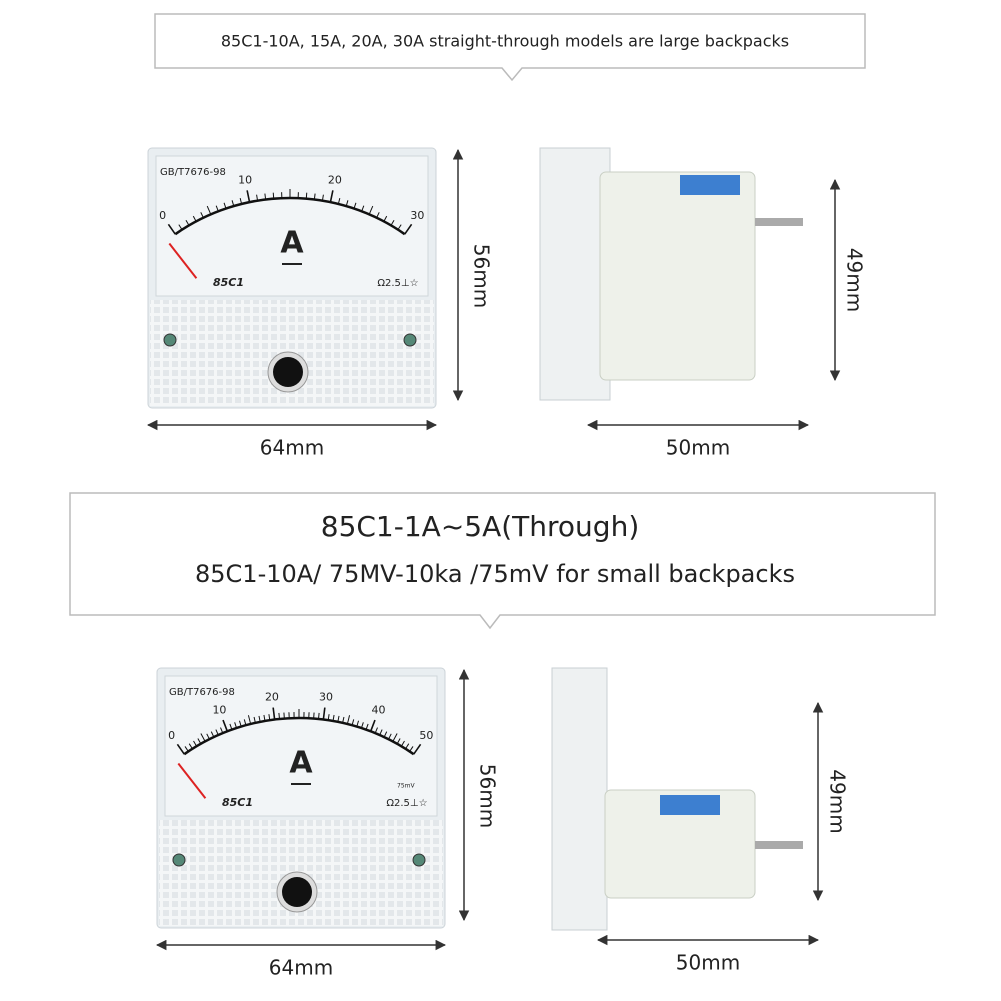 This screenshot has width=1001, height=1001. I want to click on scale-label: 20, so click(272, 697).